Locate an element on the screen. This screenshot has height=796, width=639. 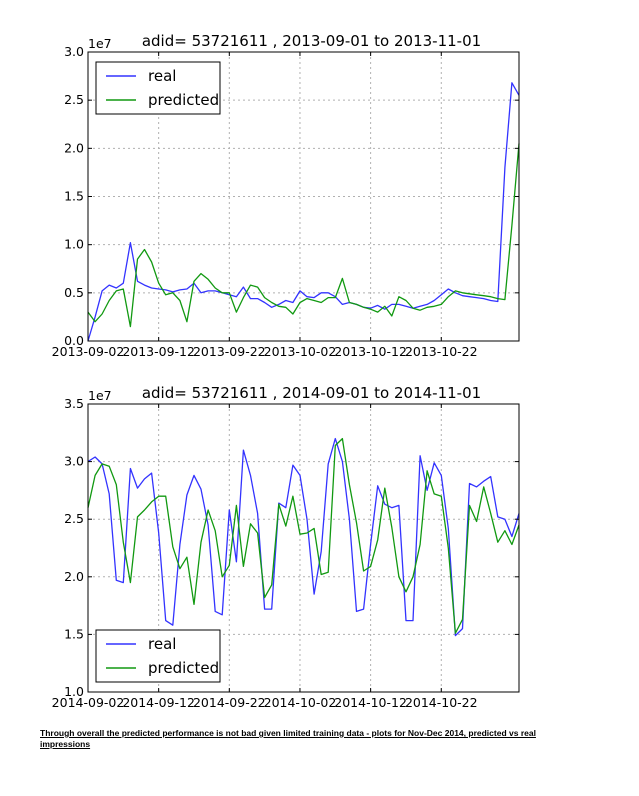
chart1-ytick-label-3: 1.5 is located at coordinates (74, 196).